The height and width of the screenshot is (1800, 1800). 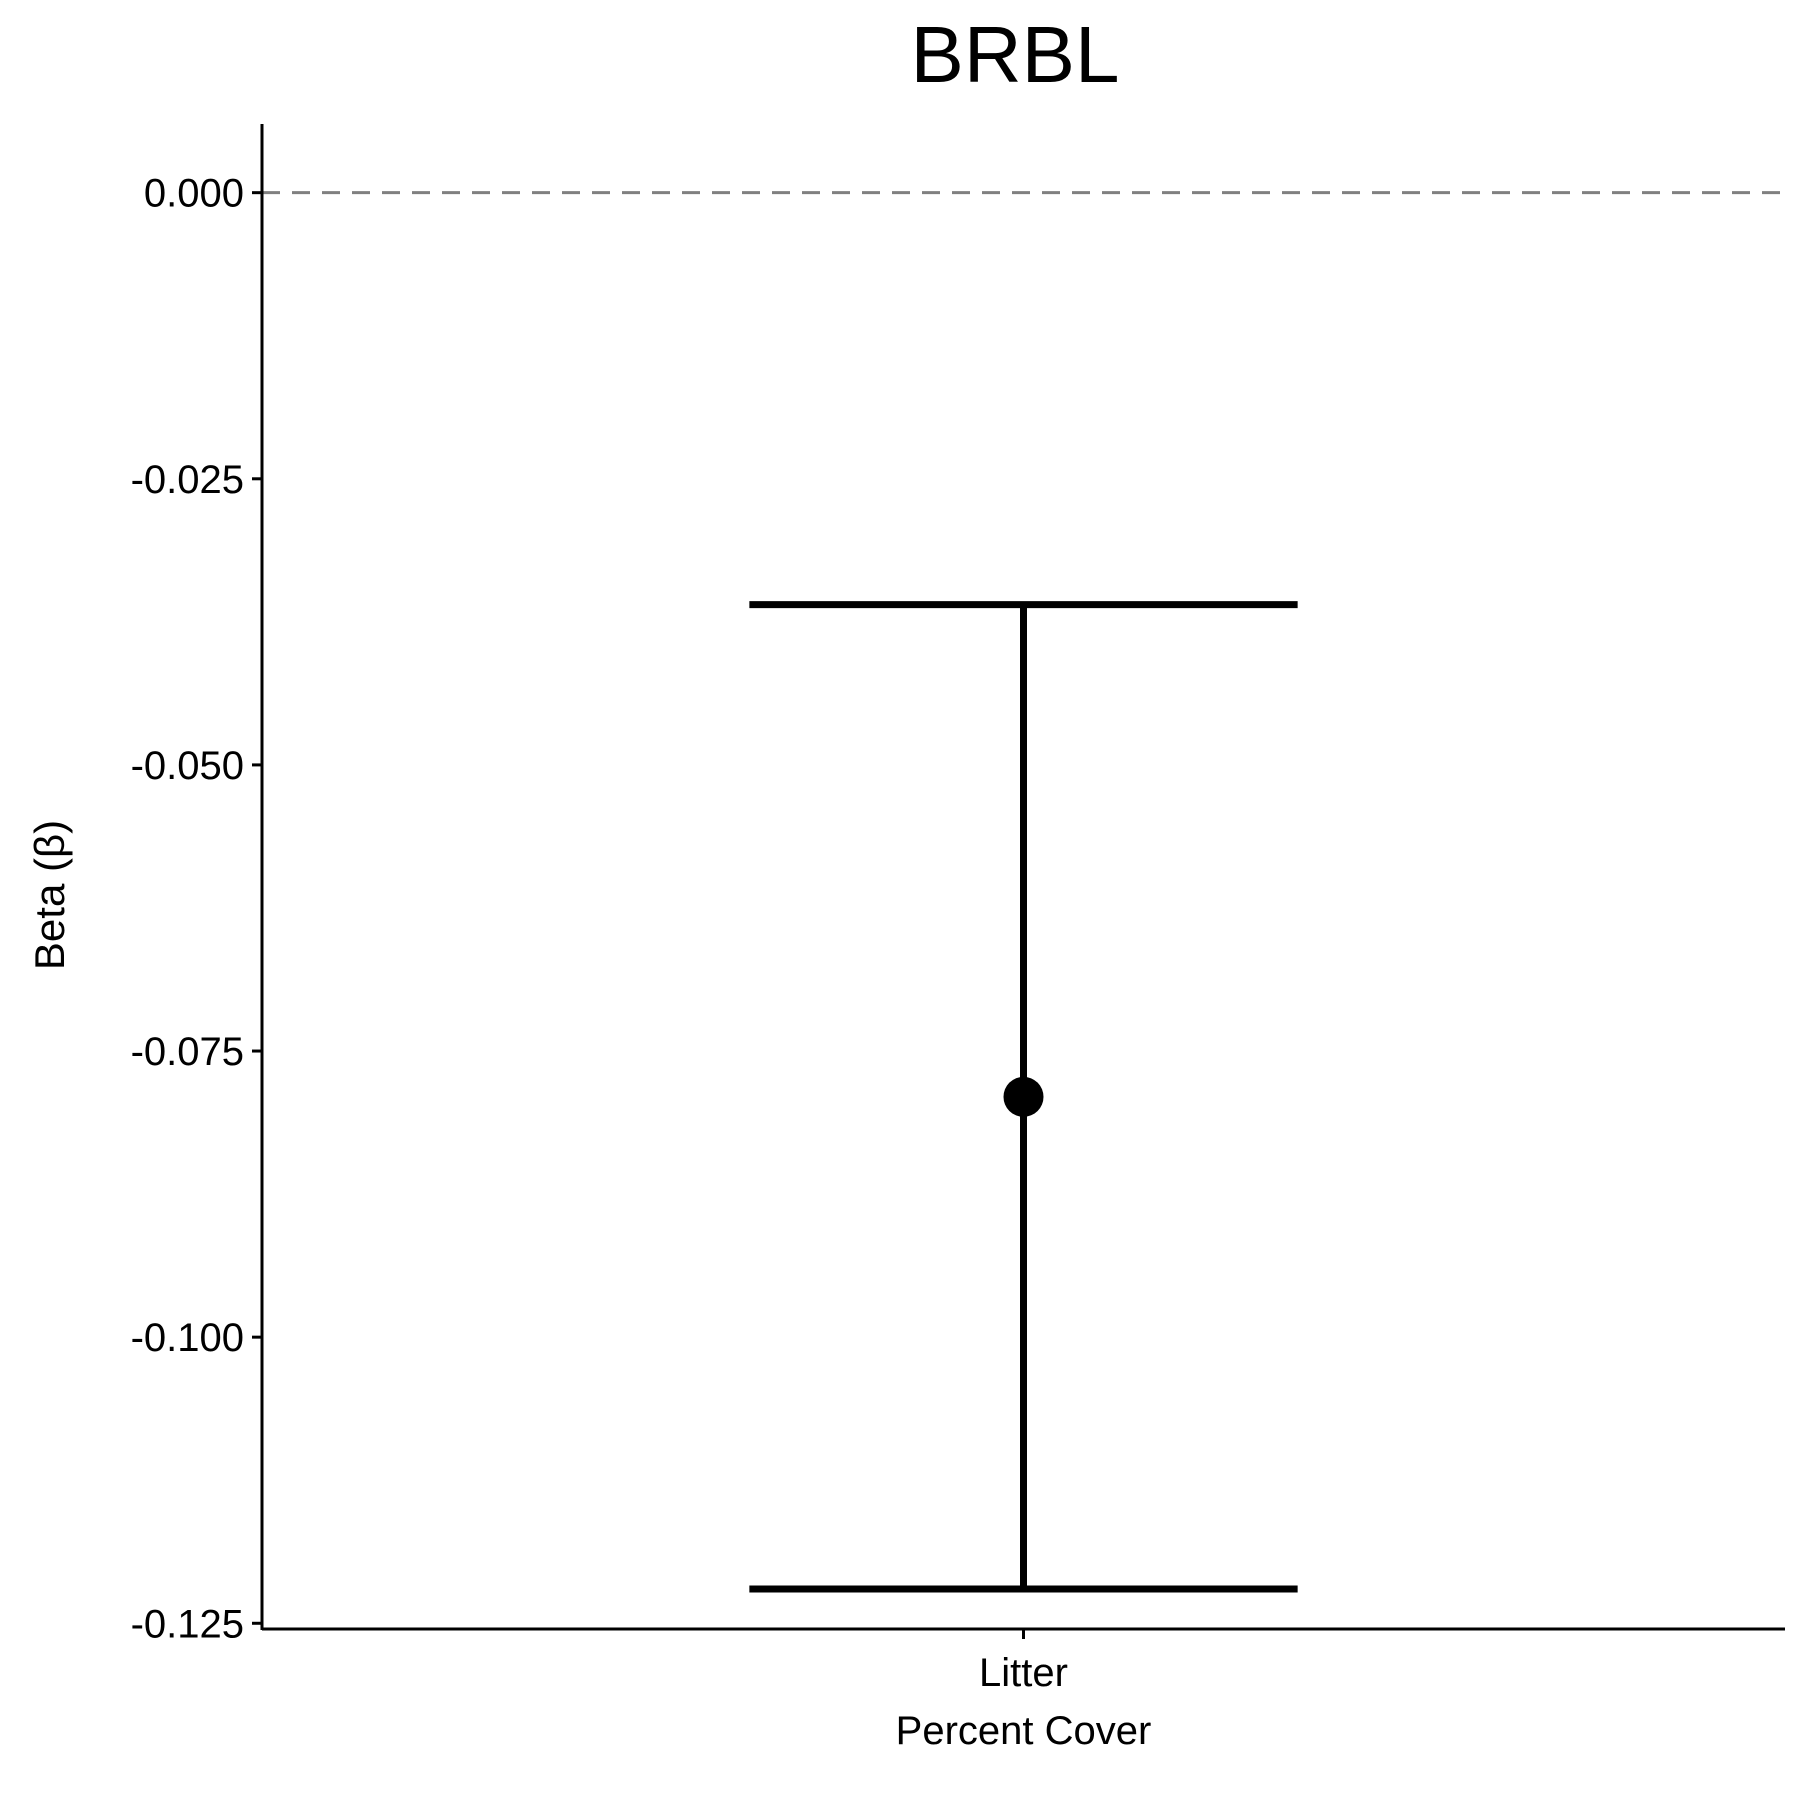 What do you see at coordinates (187, 766) in the screenshot?
I see `y-tick-label: -0.050` at bounding box center [187, 766].